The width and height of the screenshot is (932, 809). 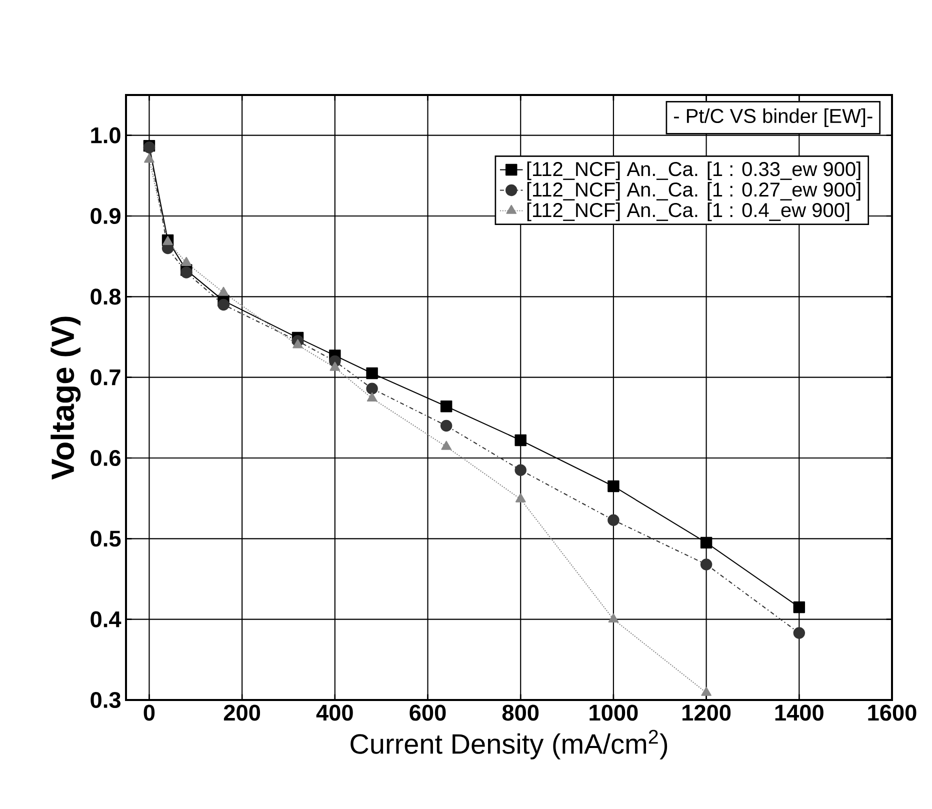 What do you see at coordinates (105, 296) in the screenshot?
I see `y-tick-label: 0.8` at bounding box center [105, 296].